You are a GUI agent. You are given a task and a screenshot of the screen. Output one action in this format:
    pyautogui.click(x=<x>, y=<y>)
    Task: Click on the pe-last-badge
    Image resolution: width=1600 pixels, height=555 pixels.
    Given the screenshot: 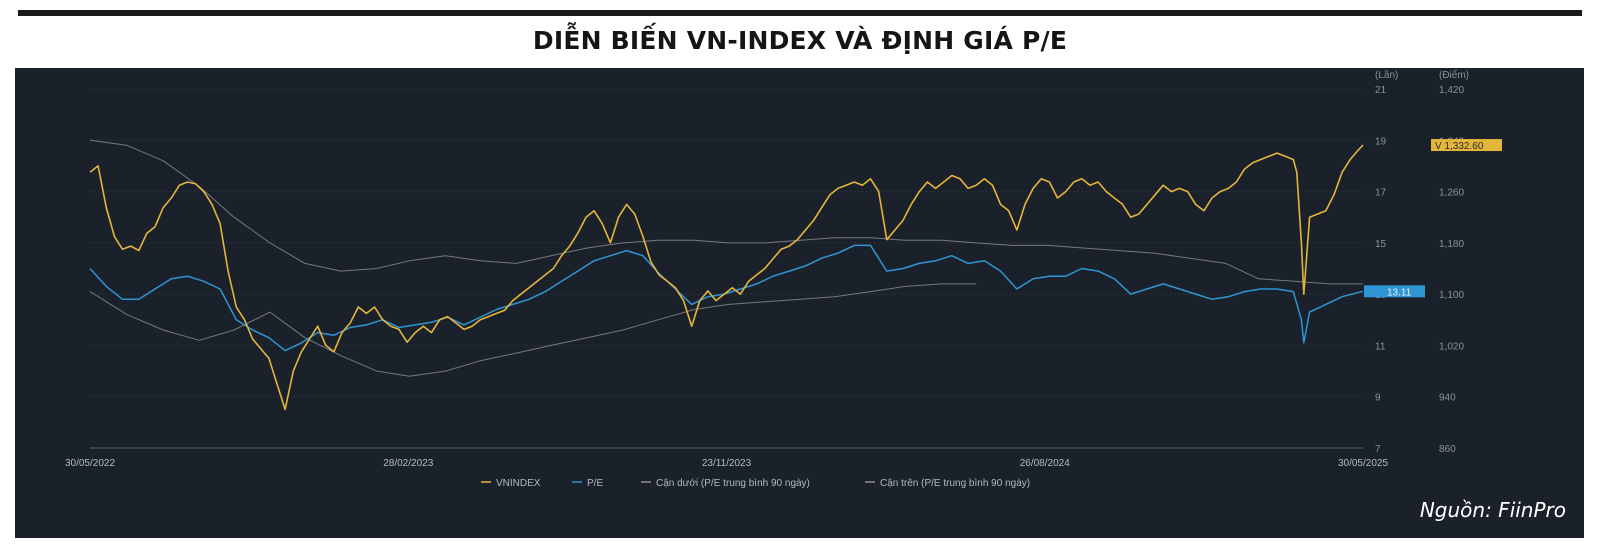 What is the action you would take?
    pyautogui.click(x=1394, y=291)
    